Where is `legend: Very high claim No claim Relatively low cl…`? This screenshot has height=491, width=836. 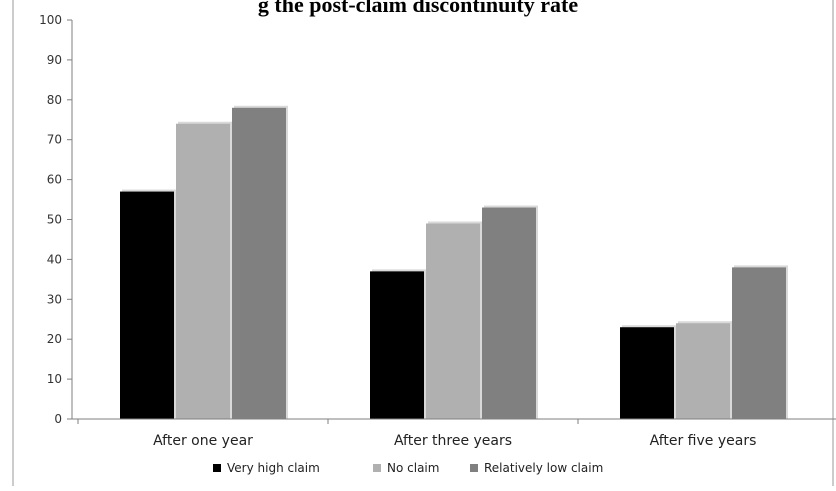 legend: Very high claim No claim Relatively low cl… is located at coordinates (408, 468).